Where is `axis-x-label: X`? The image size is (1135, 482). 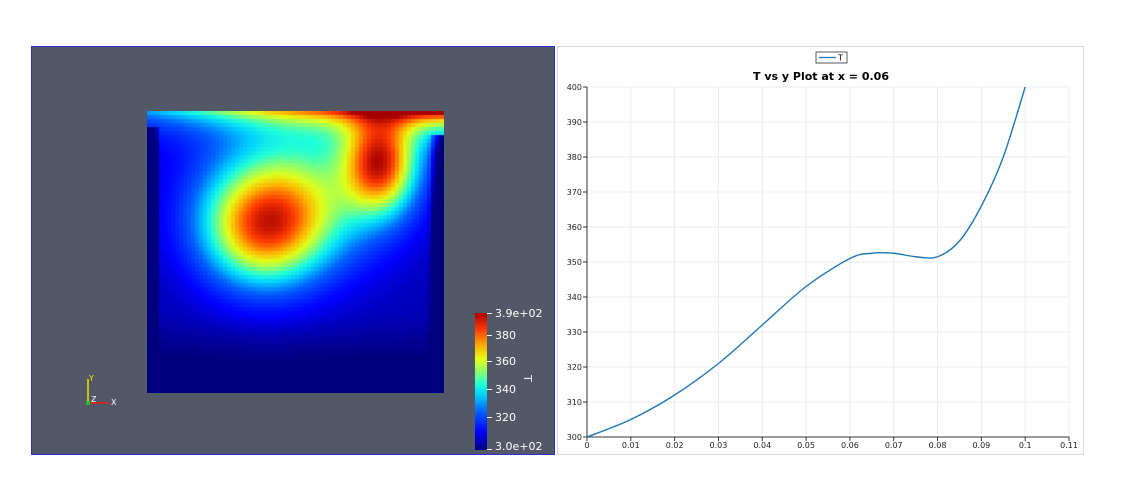
axis-x-label: X is located at coordinates (114, 402).